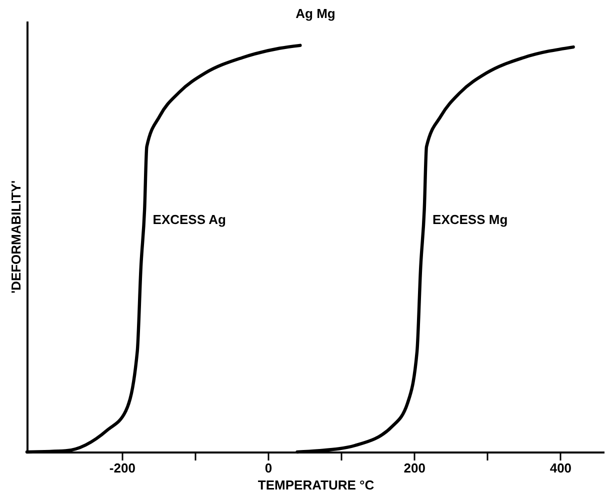 The image size is (612, 498). I want to click on chart-title: Ag Mg, so click(316, 13).